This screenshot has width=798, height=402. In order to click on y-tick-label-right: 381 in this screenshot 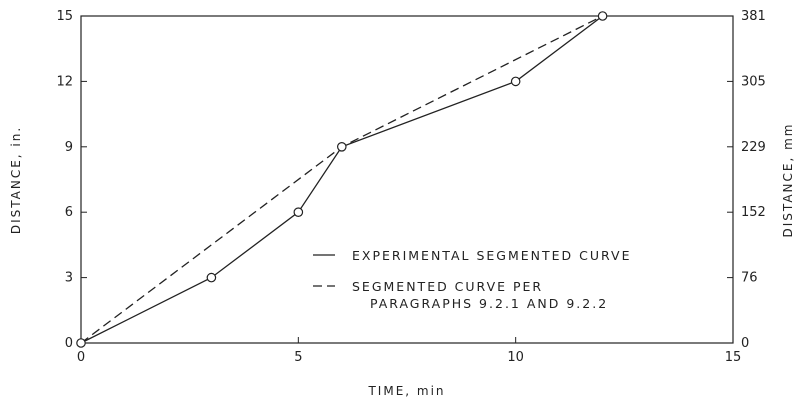, I will do `click(753, 16)`.